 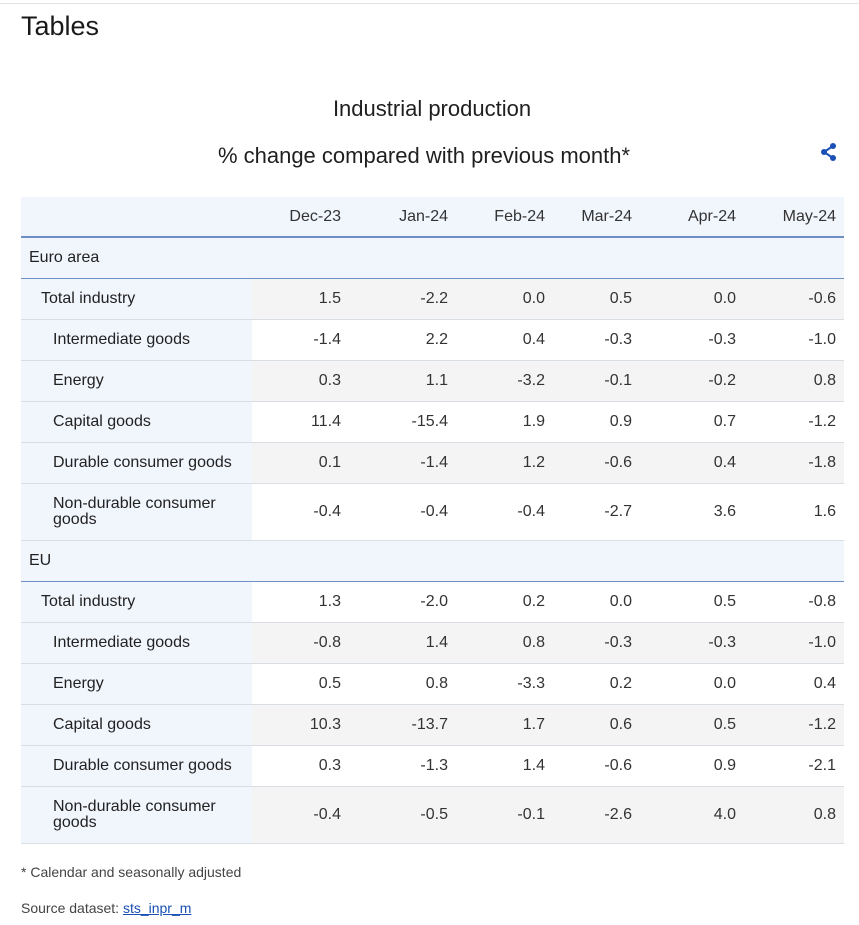 What do you see at coordinates (300, 217) in the screenshot?
I see `column-header: Dec-23` at bounding box center [300, 217].